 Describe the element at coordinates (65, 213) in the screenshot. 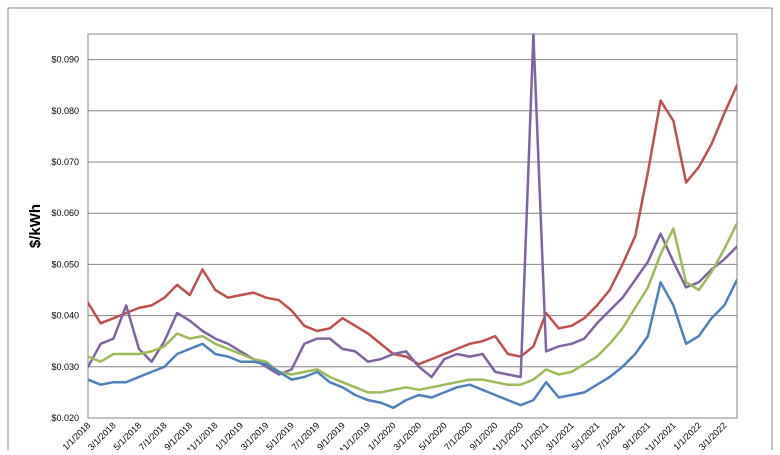

I see `y-tick-label-4: $0.060` at that location.